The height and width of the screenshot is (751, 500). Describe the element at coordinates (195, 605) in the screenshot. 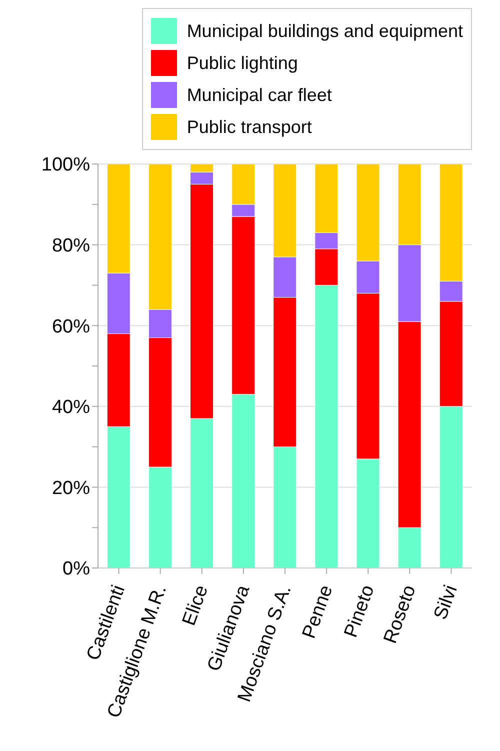

I see `x-tick-label: Elice` at that location.